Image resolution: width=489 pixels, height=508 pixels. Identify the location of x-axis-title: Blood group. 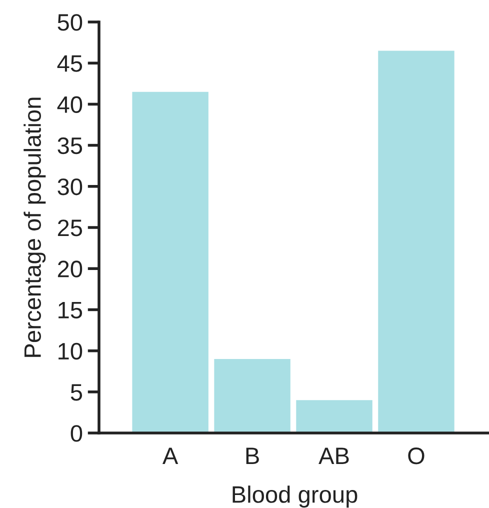
(295, 497).